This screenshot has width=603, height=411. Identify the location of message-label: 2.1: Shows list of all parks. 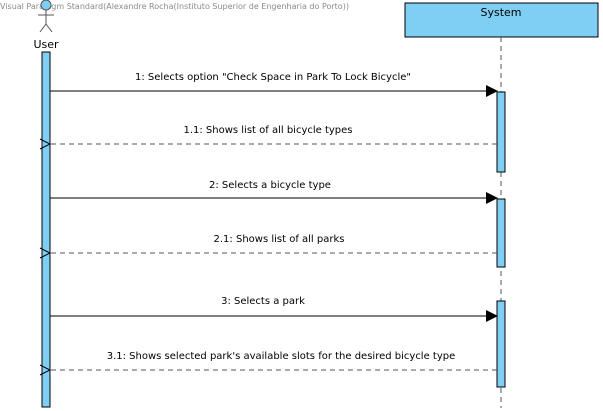
(279, 239).